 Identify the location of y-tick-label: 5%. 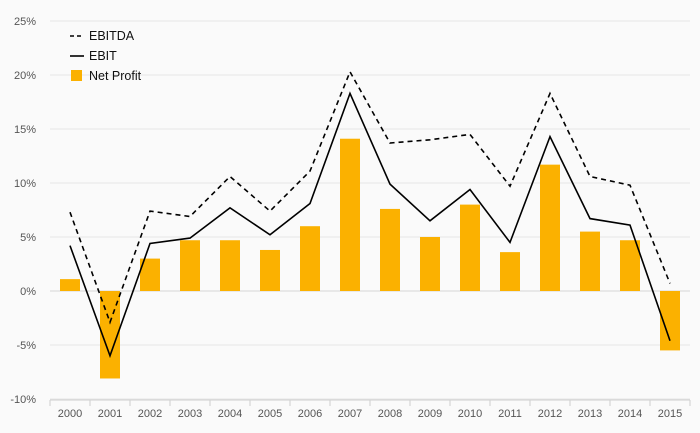
(28, 238).